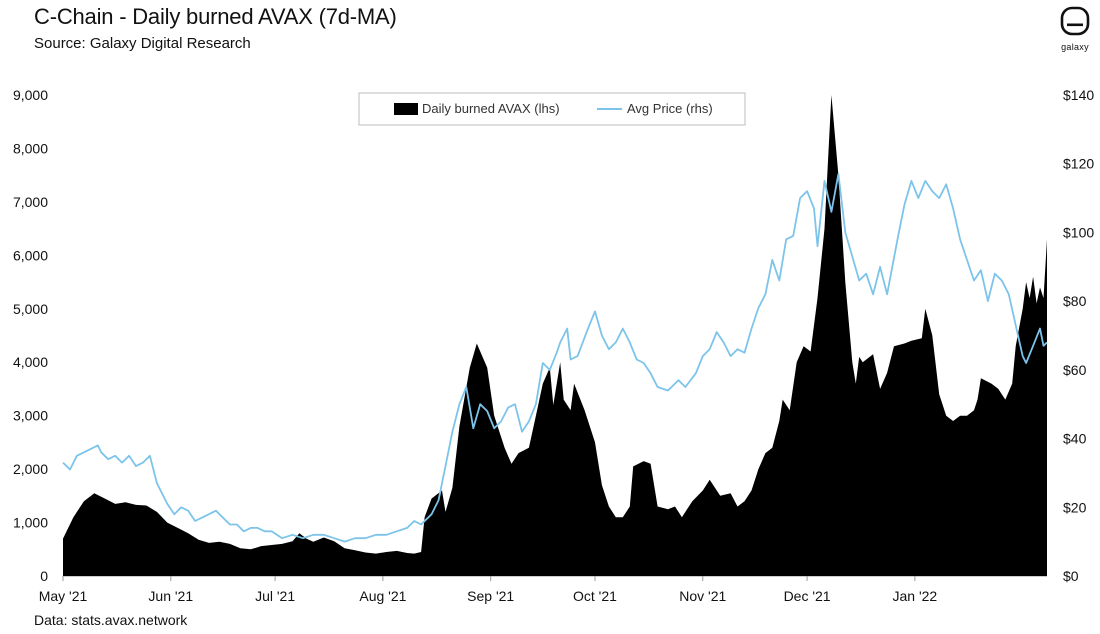 This screenshot has width=1100, height=634. I want to click on y-left-tick-label: 5,000, so click(30, 309).